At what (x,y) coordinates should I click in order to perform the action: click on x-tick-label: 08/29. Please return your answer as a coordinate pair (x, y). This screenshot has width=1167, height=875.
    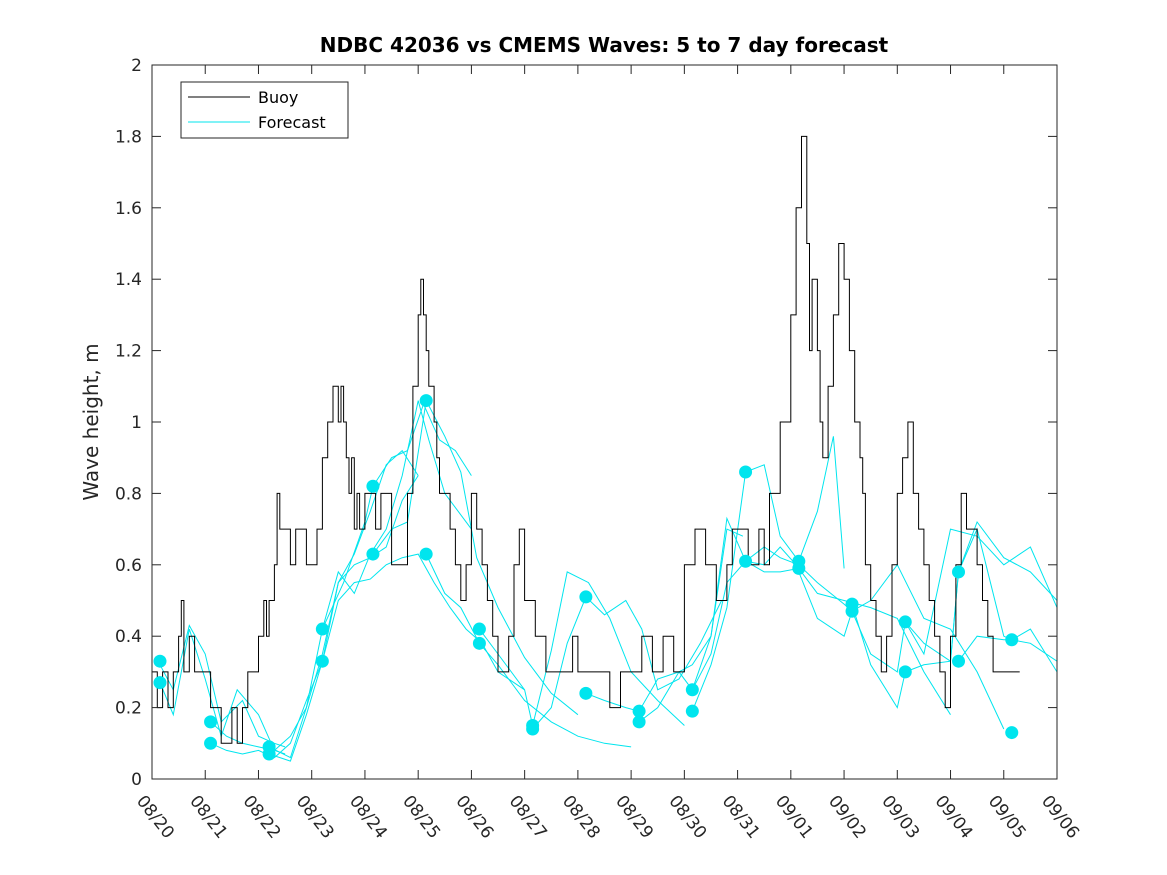
    Looking at the image, I should click on (634, 817).